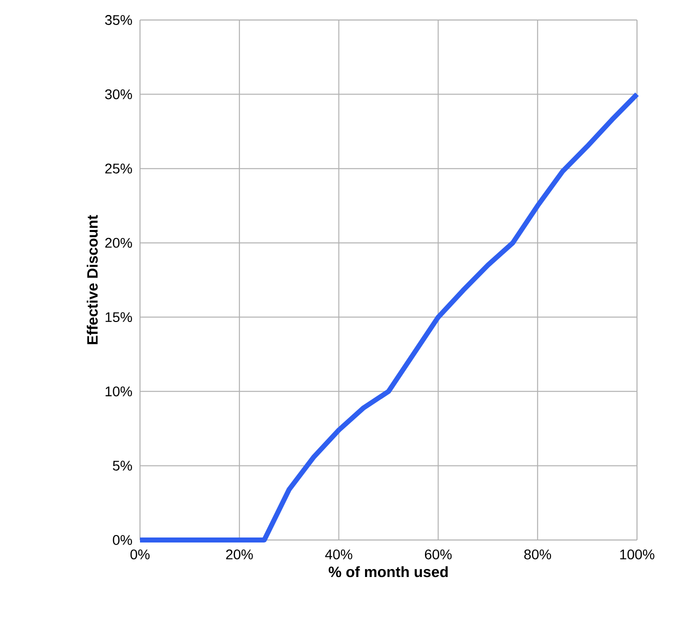 The width and height of the screenshot is (677, 632). What do you see at coordinates (92, 279) in the screenshot?
I see `y-axis-title: Effective Discount` at bounding box center [92, 279].